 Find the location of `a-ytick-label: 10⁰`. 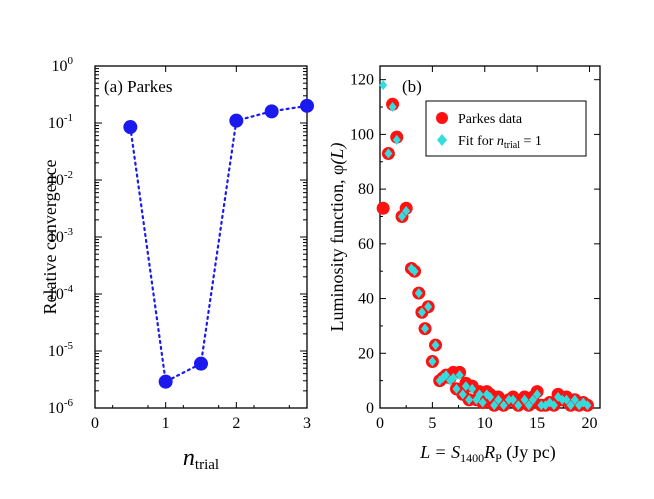

a-ytick-label: 10⁰ is located at coordinates (63, 65).